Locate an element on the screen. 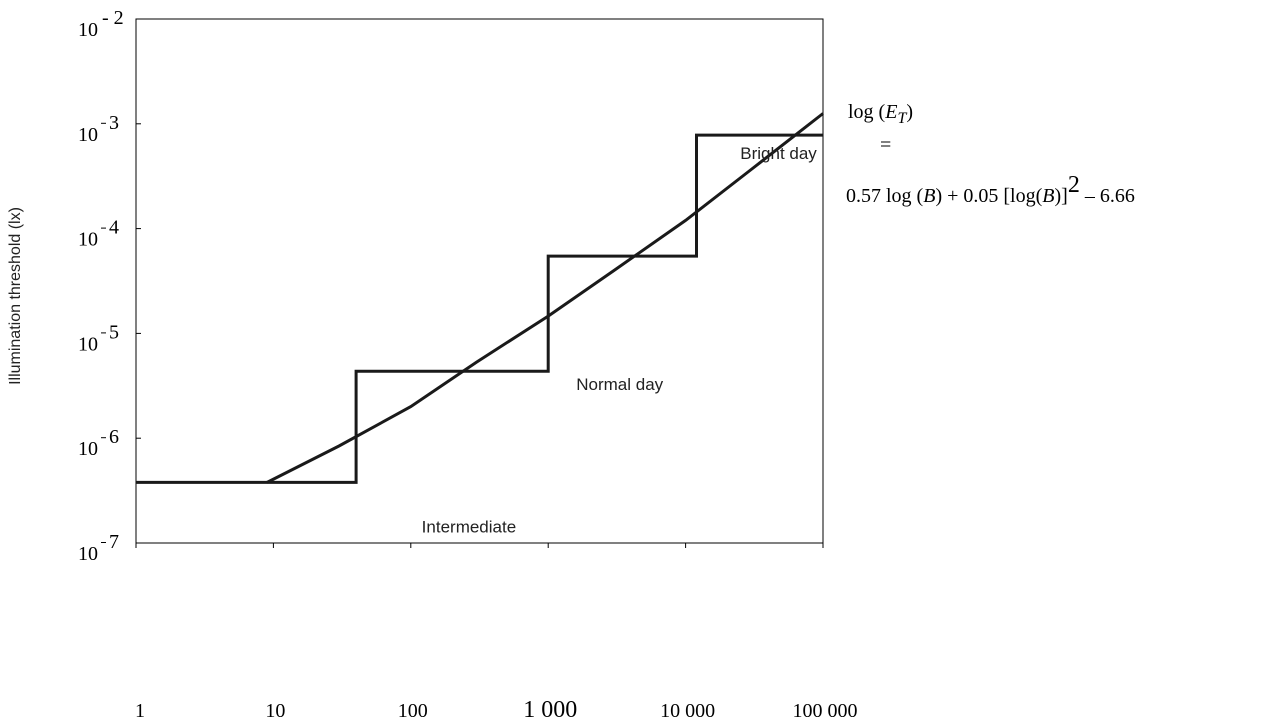  equation-line-3: 0.57 log (B) + 0.05 [log(B)]2 – 6.66 is located at coordinates (990, 190).